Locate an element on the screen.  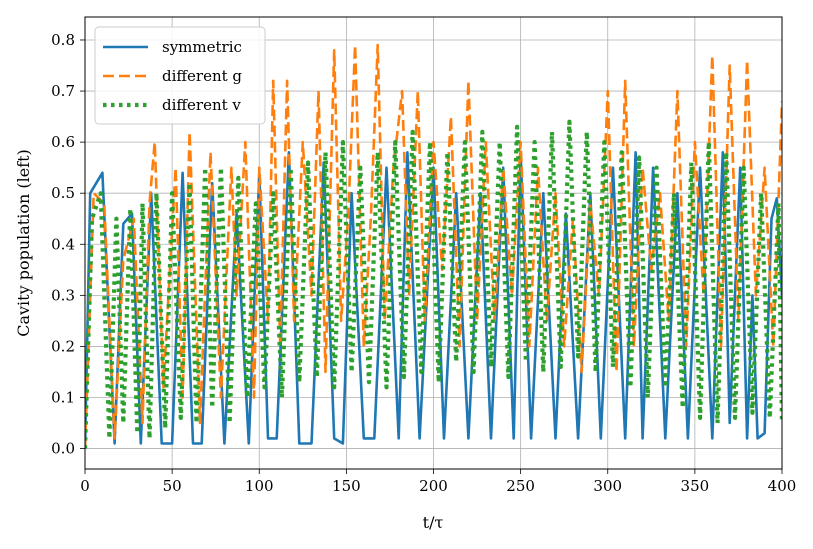
legend-label: symmetric is located at coordinates (202, 47).